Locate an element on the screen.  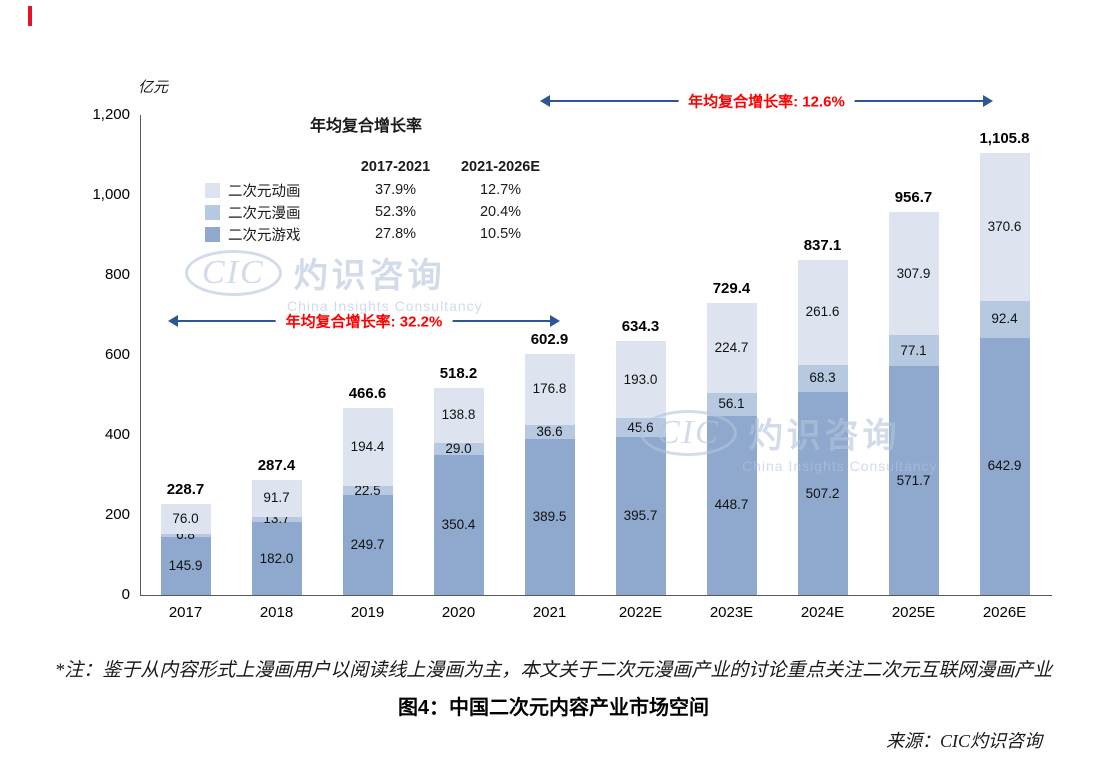
cic-watermark: CIC 灼识咨询 China Insights Consultancy is located at coordinates (334, 281).